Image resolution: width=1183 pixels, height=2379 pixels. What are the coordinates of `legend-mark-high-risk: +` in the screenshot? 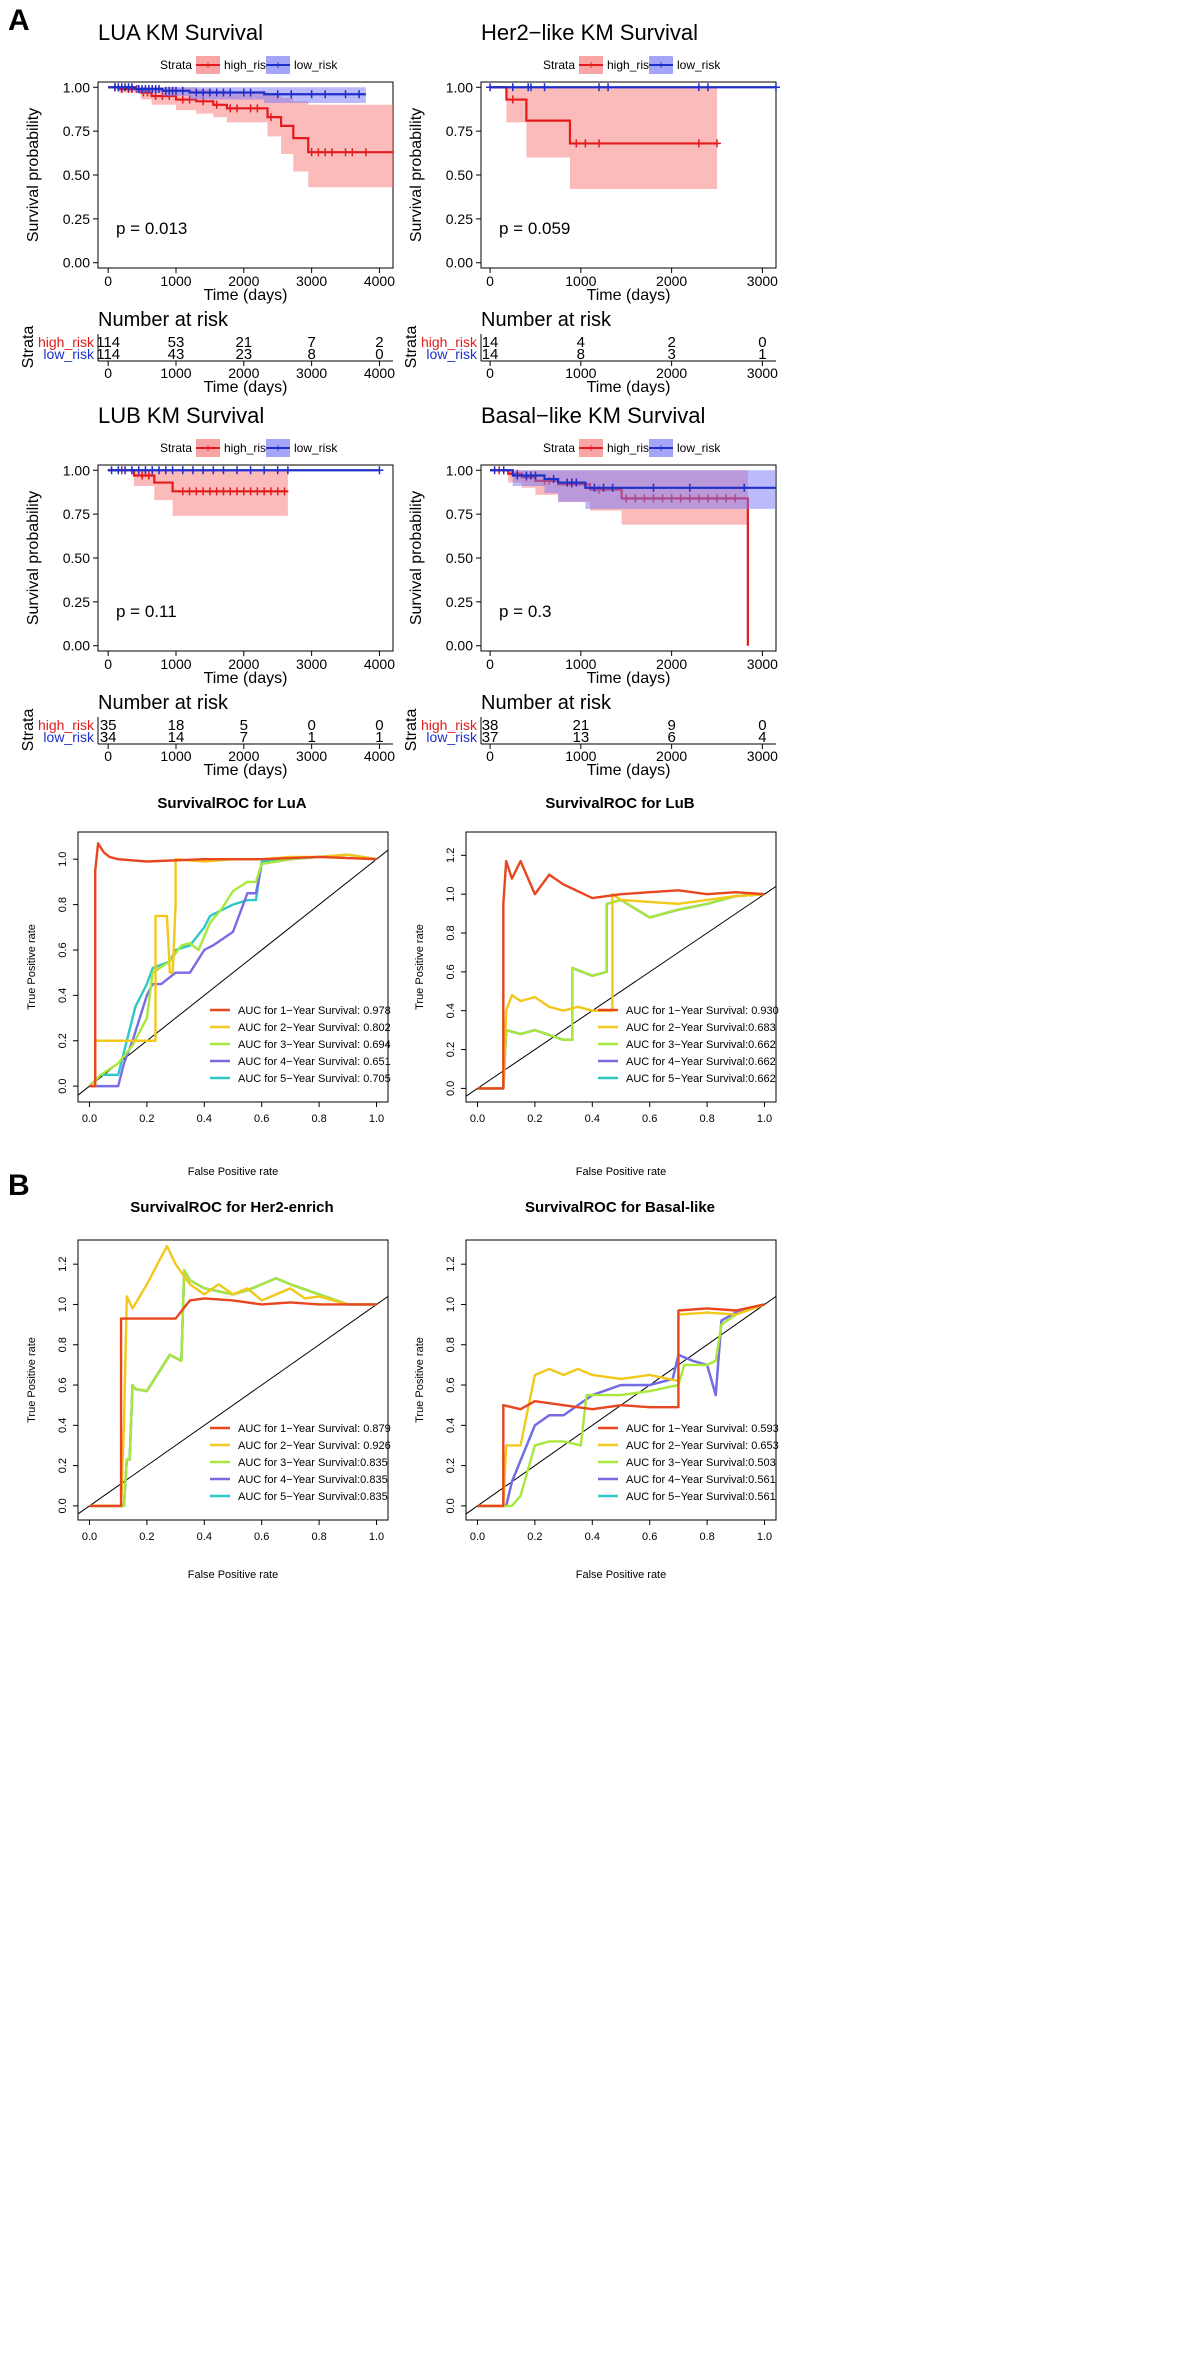 It's located at (590, 65).